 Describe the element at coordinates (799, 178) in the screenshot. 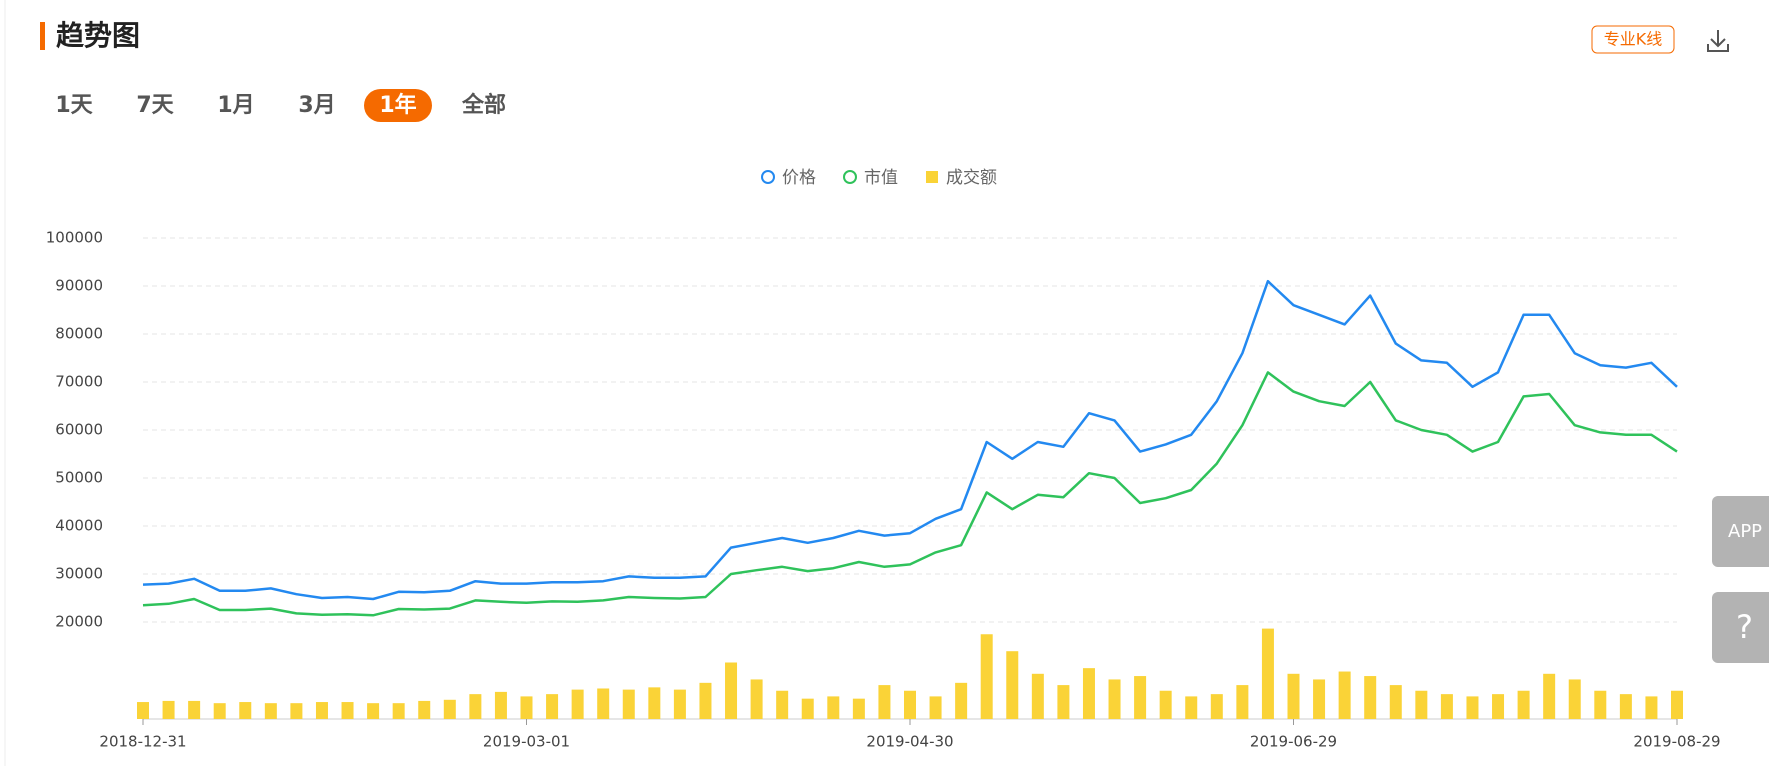

I see `legend-label: 价格` at that location.